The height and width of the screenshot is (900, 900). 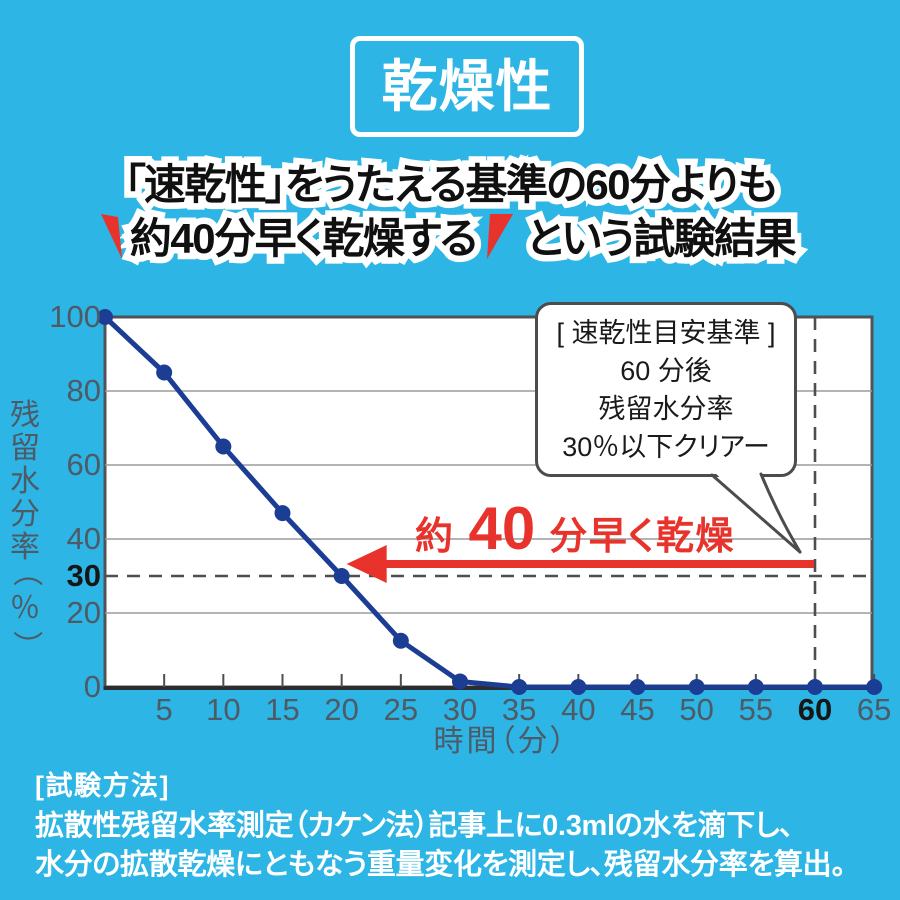 I want to click on arrow-annotation-suffix: 分早く乾燥, so click(x=642, y=537).